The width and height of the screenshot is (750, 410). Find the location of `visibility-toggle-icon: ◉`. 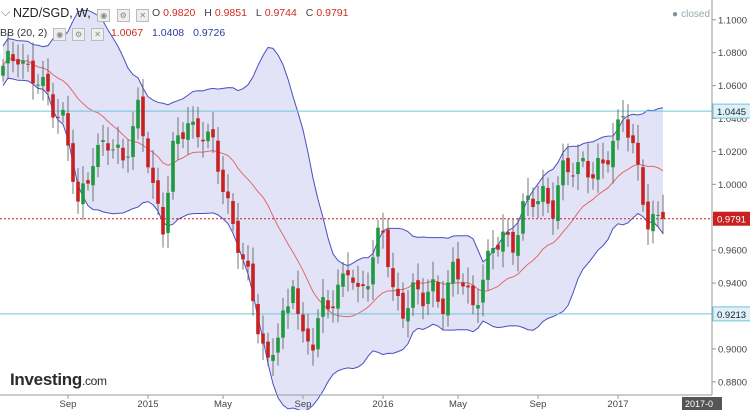

visibility-toggle-icon: ◉ is located at coordinates (60, 34).